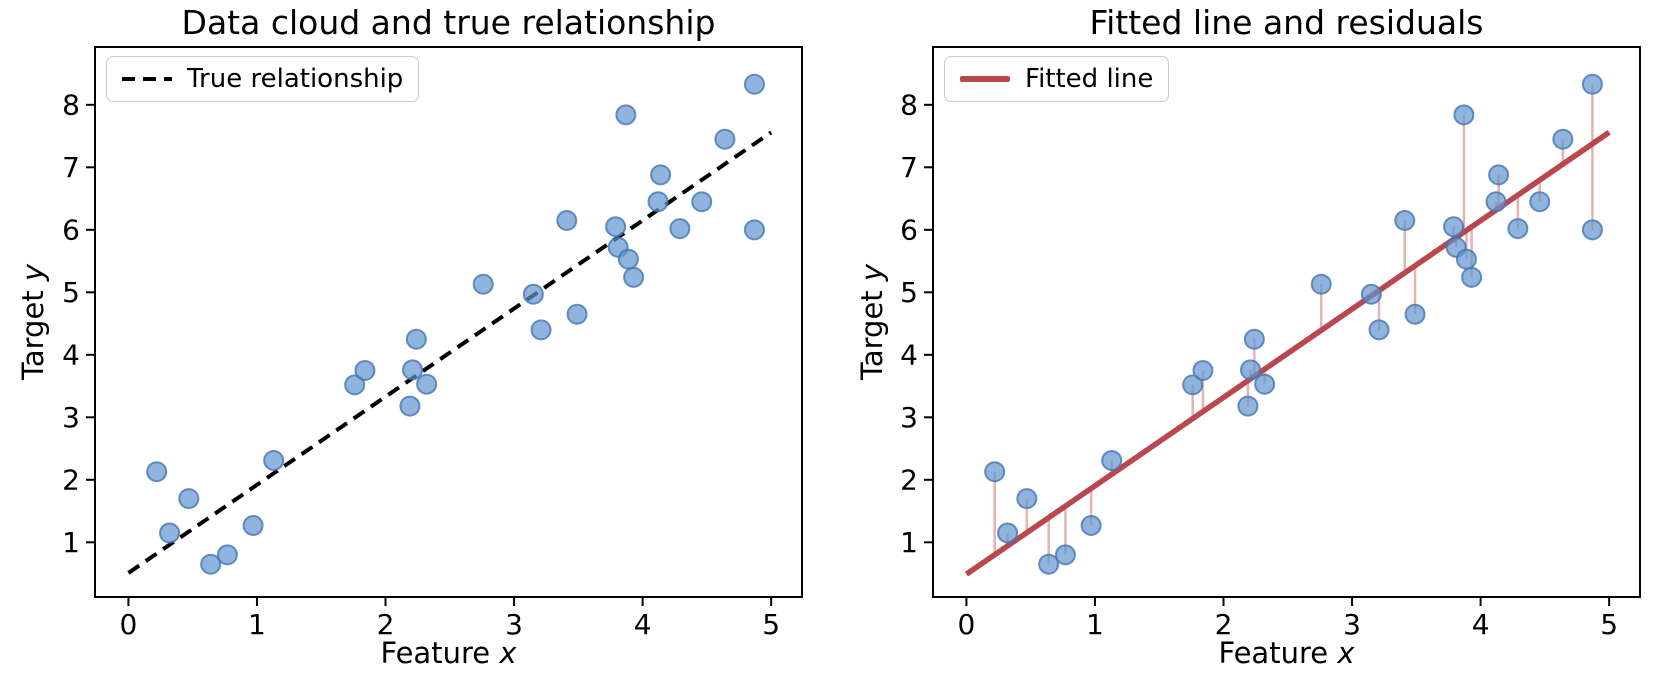 The height and width of the screenshot is (699, 1657). Describe the element at coordinates (295, 79) in the screenshot. I see `legend-label: True relationship` at that location.